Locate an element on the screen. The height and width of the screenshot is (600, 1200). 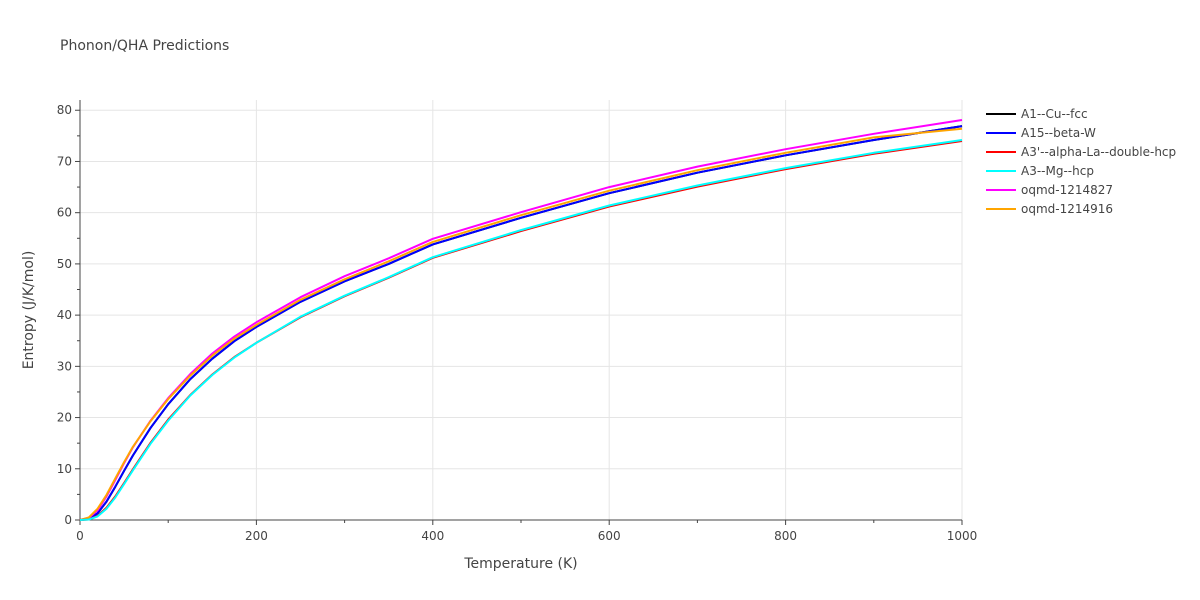
x-tick-label: 1000 is located at coordinates (962, 536).